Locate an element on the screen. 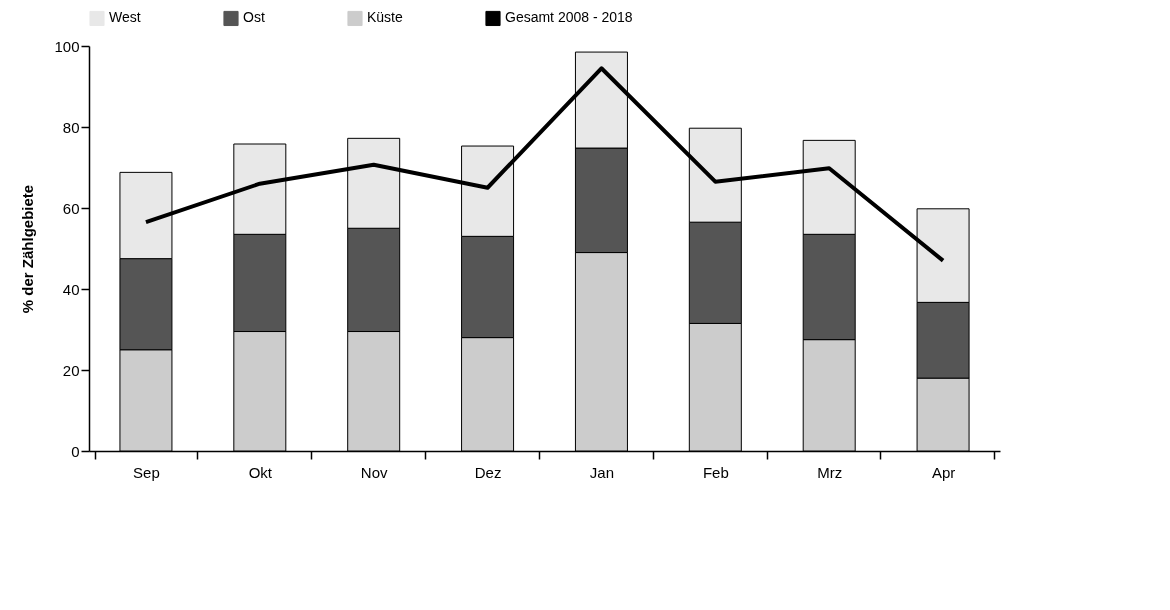 The image size is (1170, 610). y-tick-label: 60 is located at coordinates (71, 208).